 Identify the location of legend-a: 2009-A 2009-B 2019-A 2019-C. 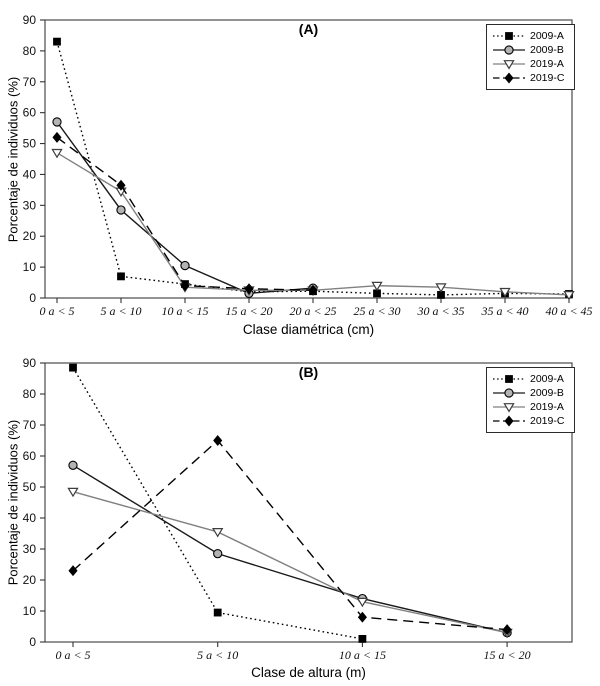
(530, 57).